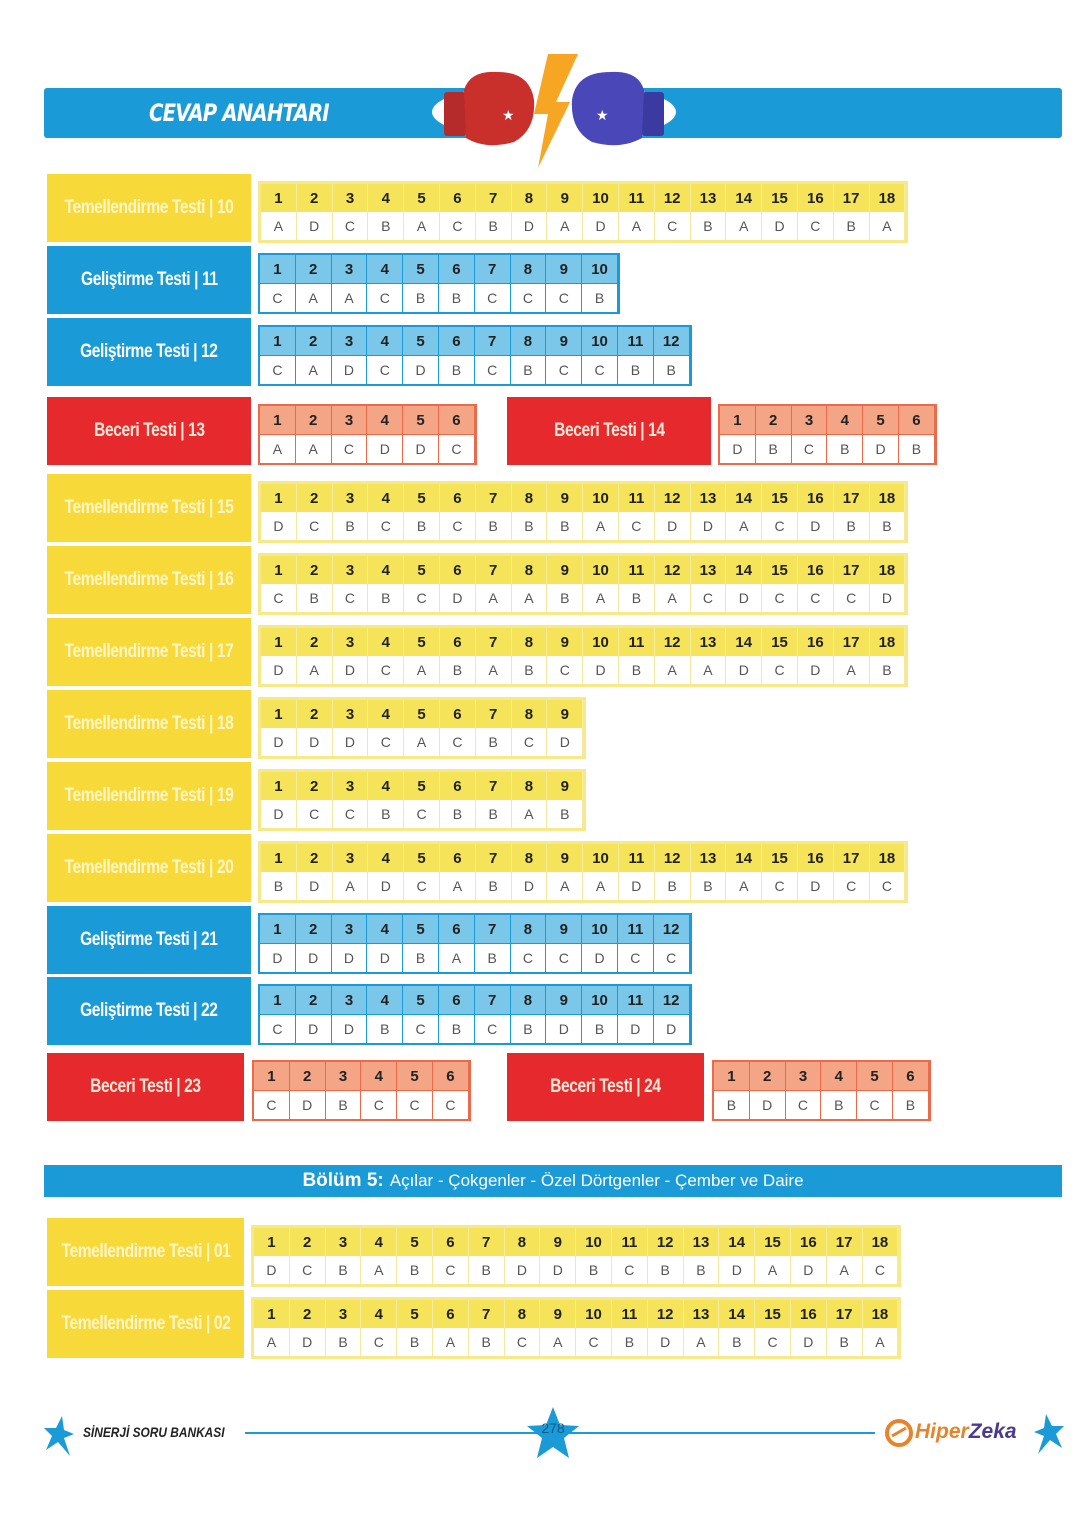  What do you see at coordinates (343, 1180) in the screenshot?
I see `section-5-number: Bölüm 5:` at bounding box center [343, 1180].